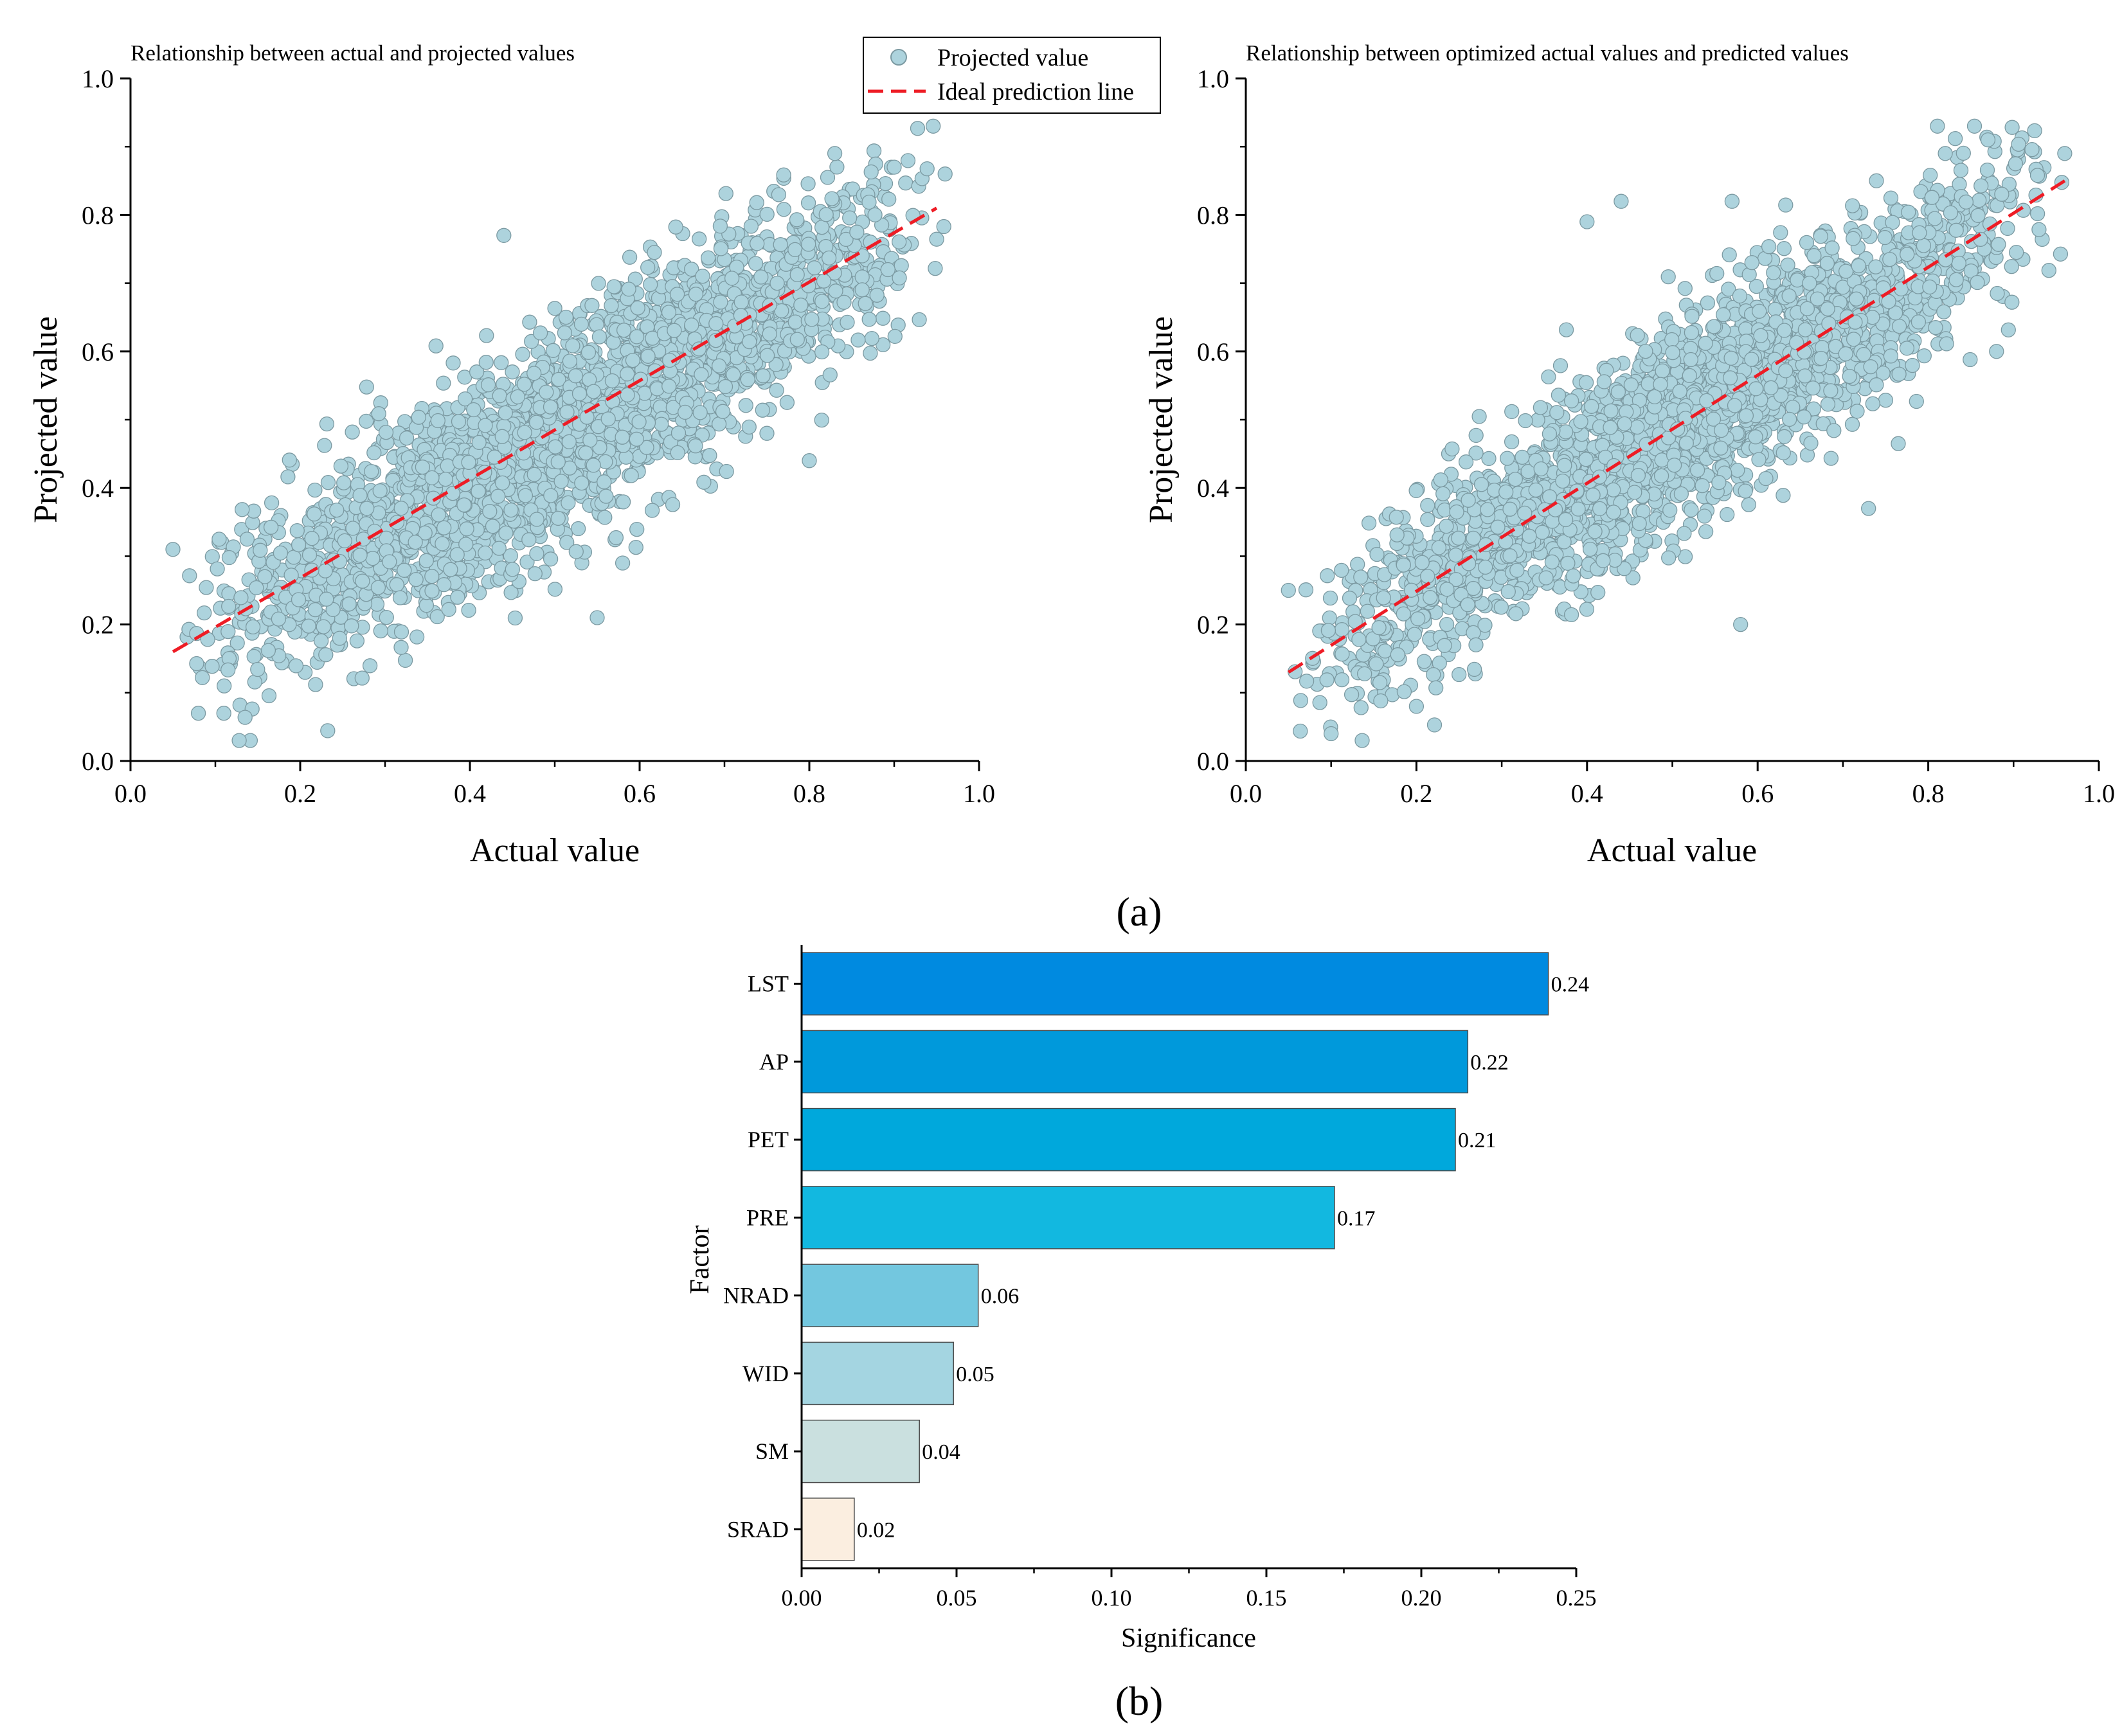  I want to click on chart-1-y-ticks: 0.00.20.40.60.81.0, so click(106, 420).